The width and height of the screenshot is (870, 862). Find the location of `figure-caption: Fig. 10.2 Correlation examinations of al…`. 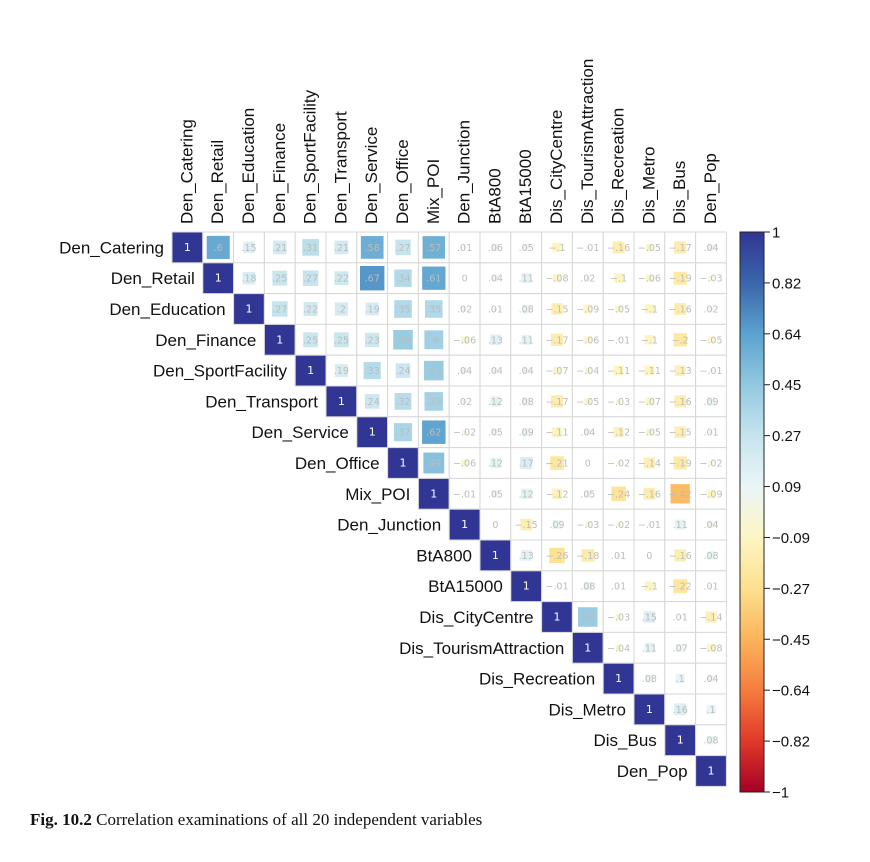

figure-caption: Fig. 10.2 Correlation examinations of al… is located at coordinates (256, 820).